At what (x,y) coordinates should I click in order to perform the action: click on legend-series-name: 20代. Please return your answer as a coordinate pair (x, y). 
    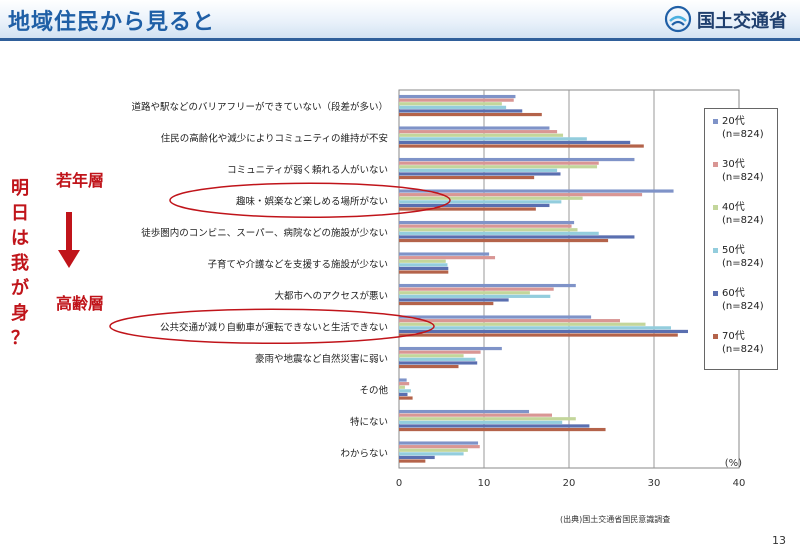
    Looking at the image, I should click on (733, 121).